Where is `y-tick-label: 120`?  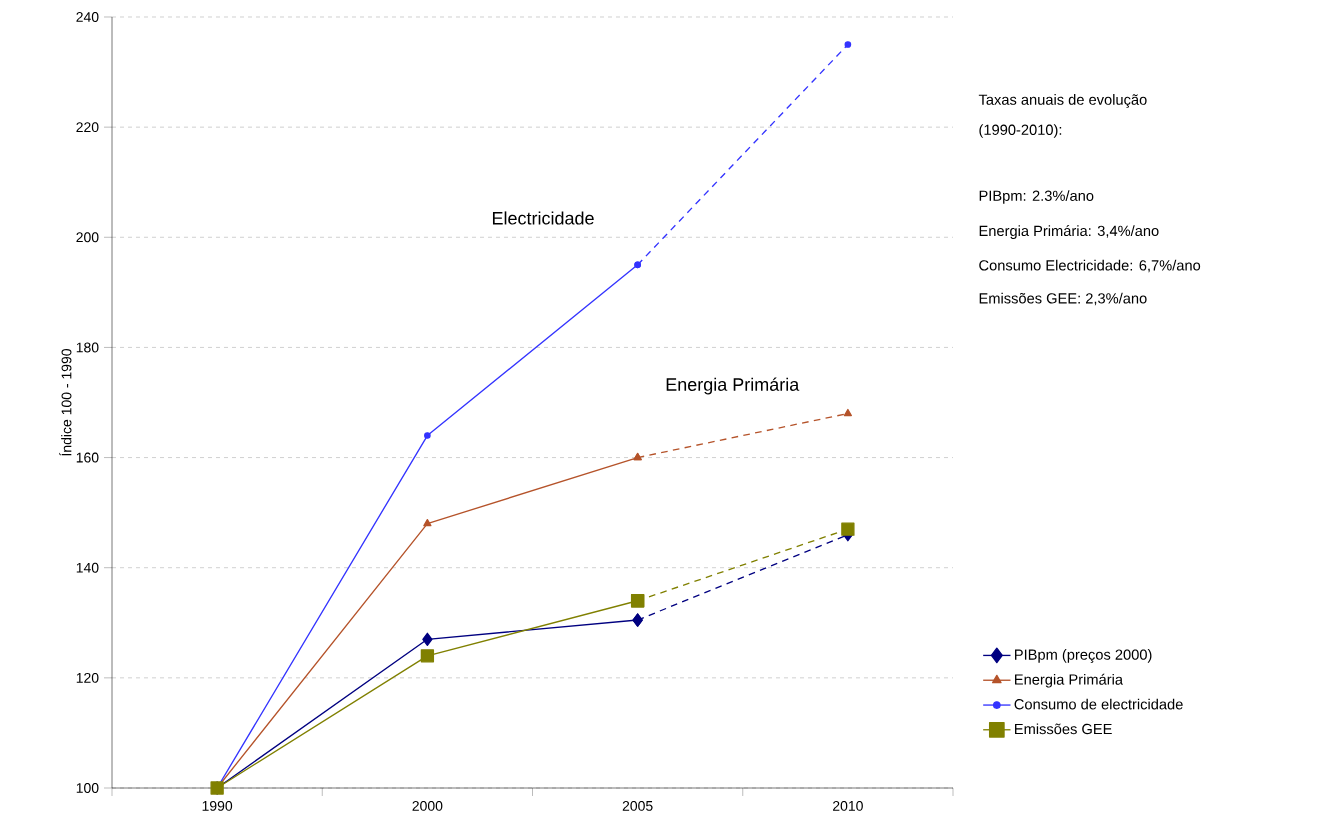 y-tick-label: 120 is located at coordinates (87, 677).